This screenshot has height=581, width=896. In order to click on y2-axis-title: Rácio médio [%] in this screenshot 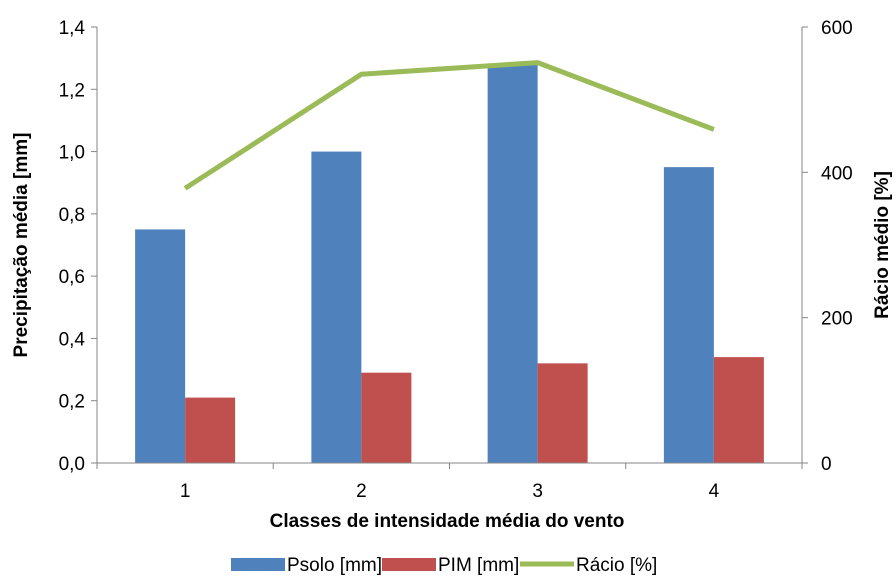, I will do `click(882, 245)`.